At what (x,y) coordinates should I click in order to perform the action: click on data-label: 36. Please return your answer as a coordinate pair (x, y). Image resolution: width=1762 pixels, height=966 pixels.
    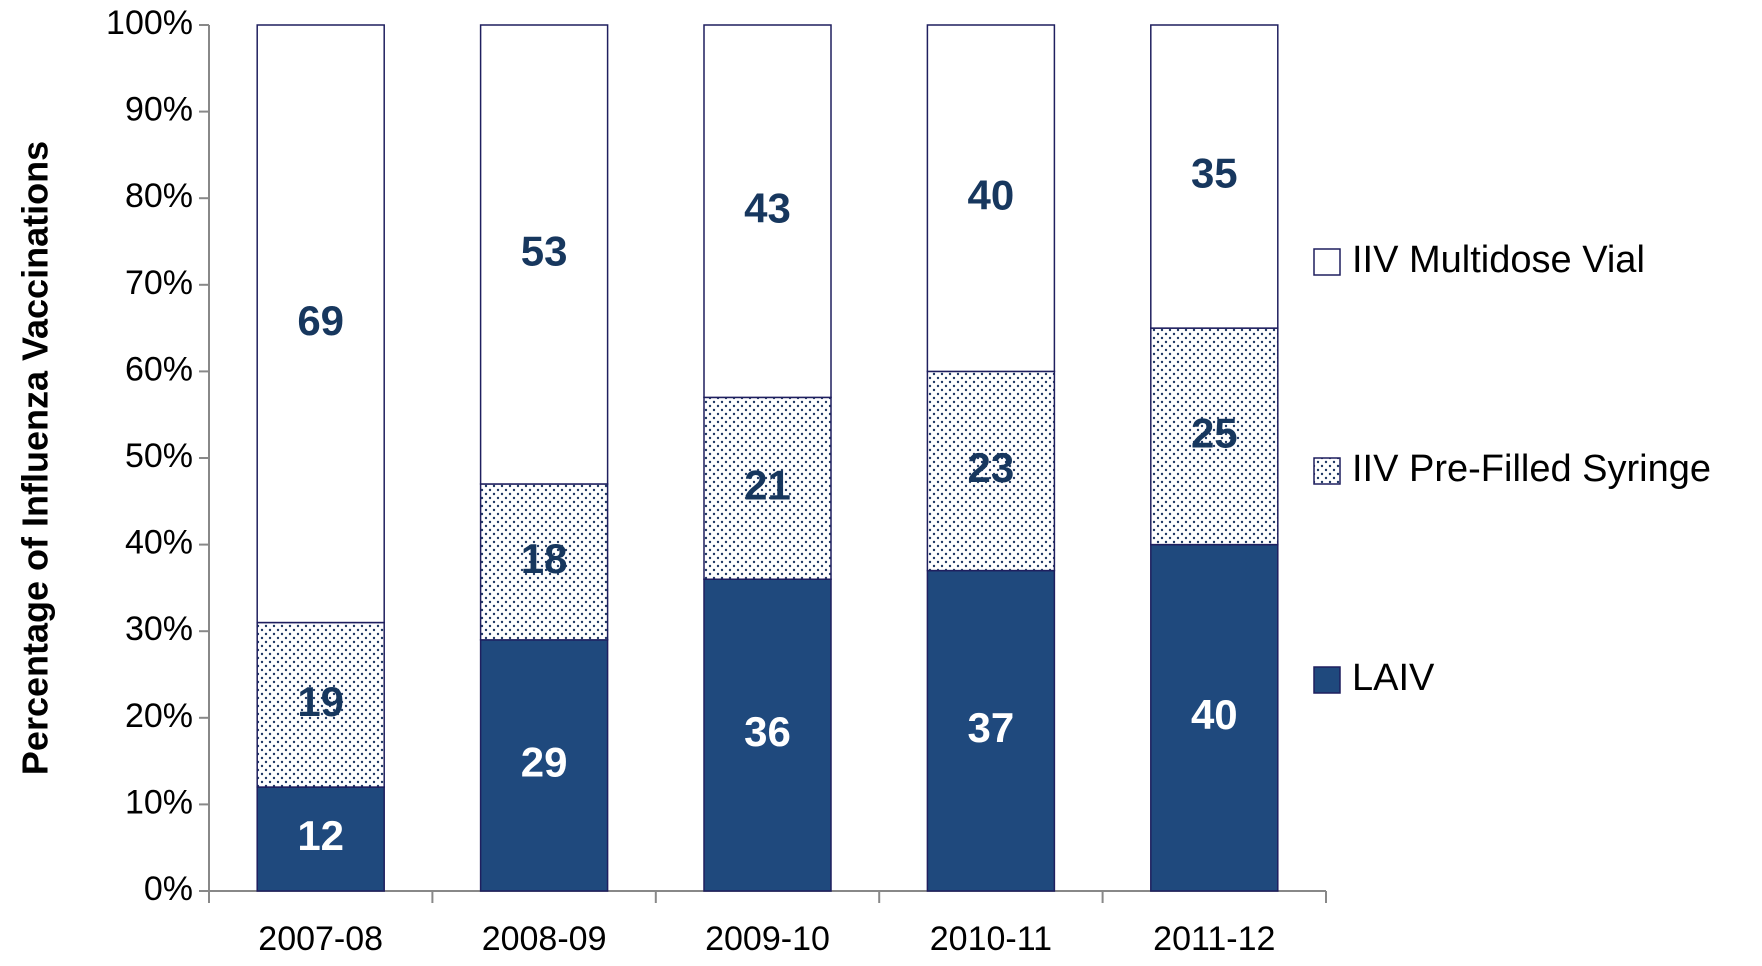
    Looking at the image, I should click on (767, 731).